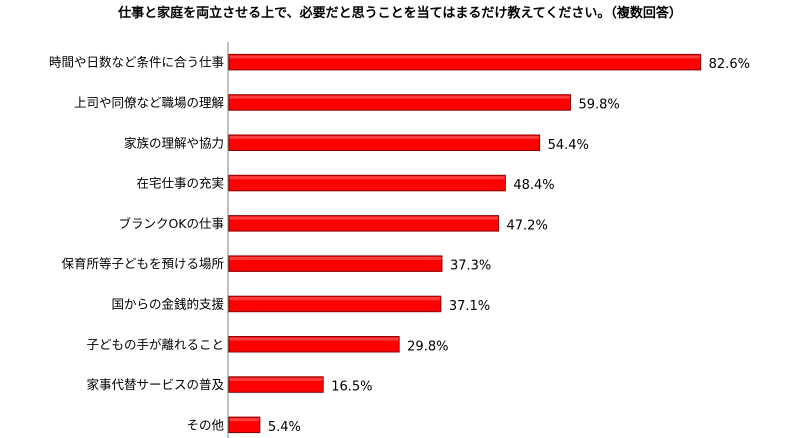  What do you see at coordinates (351, 387) in the screenshot?
I see `value-label: 16.5%` at bounding box center [351, 387].